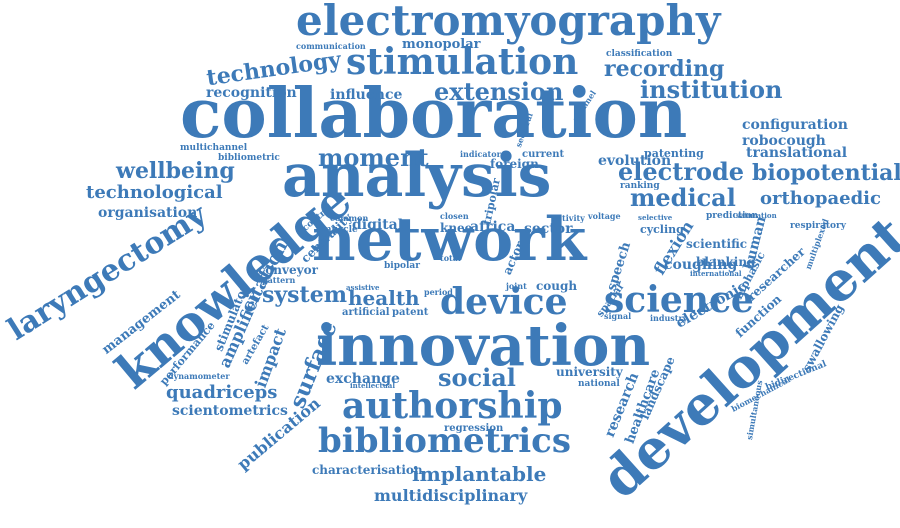  Describe the element at coordinates (820, 198) in the screenshot. I see `word: orthopaedic` at that location.